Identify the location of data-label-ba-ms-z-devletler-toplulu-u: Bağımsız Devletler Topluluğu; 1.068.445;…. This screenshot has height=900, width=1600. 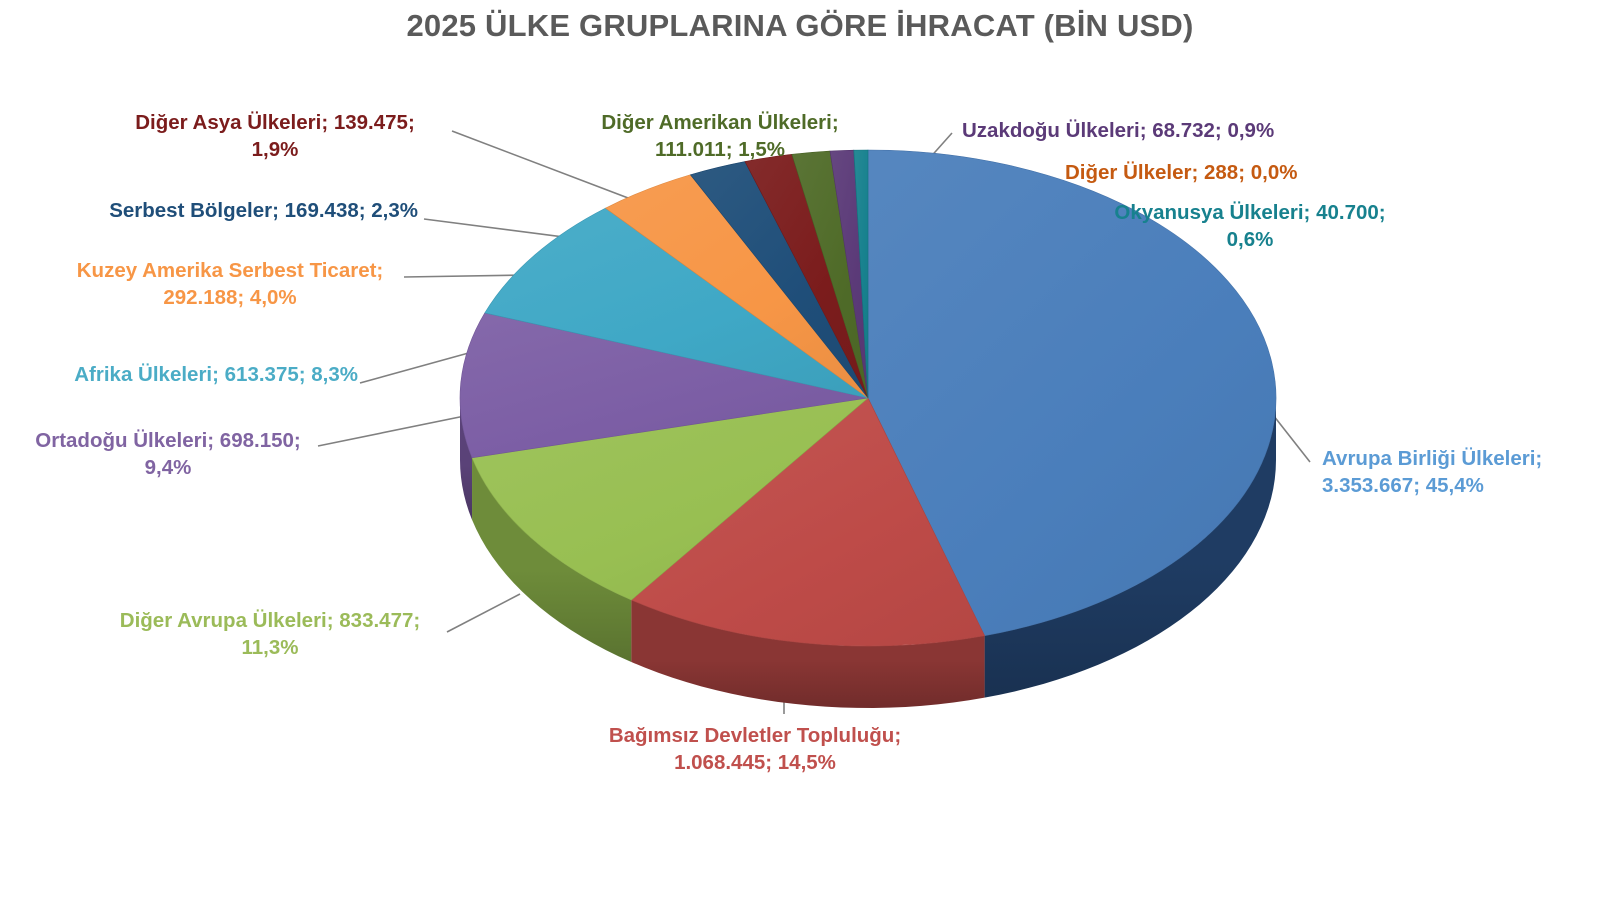
(755, 749).